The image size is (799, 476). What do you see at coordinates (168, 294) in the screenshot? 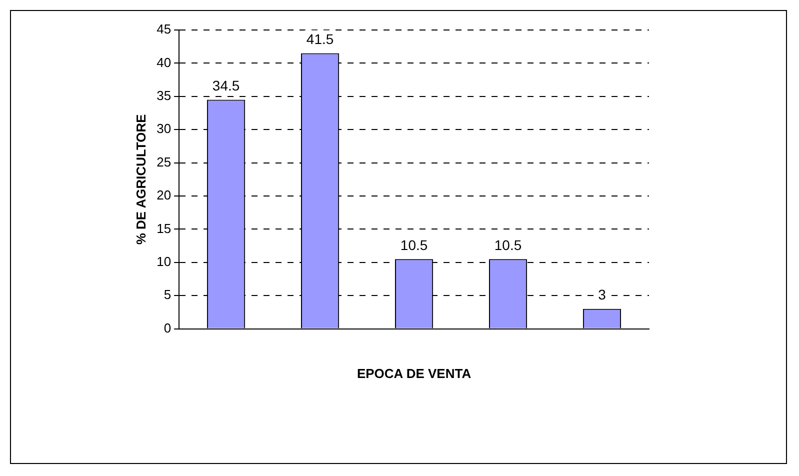
I see `y-tick-label: 5` at bounding box center [168, 294].